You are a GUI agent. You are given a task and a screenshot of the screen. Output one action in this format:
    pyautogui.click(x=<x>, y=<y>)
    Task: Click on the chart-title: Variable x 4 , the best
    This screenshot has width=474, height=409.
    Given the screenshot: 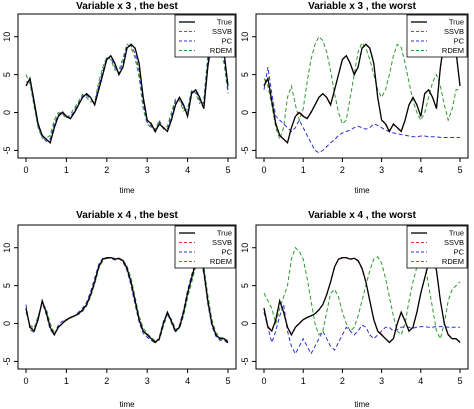 What is the action you would take?
    pyautogui.click(x=127, y=215)
    